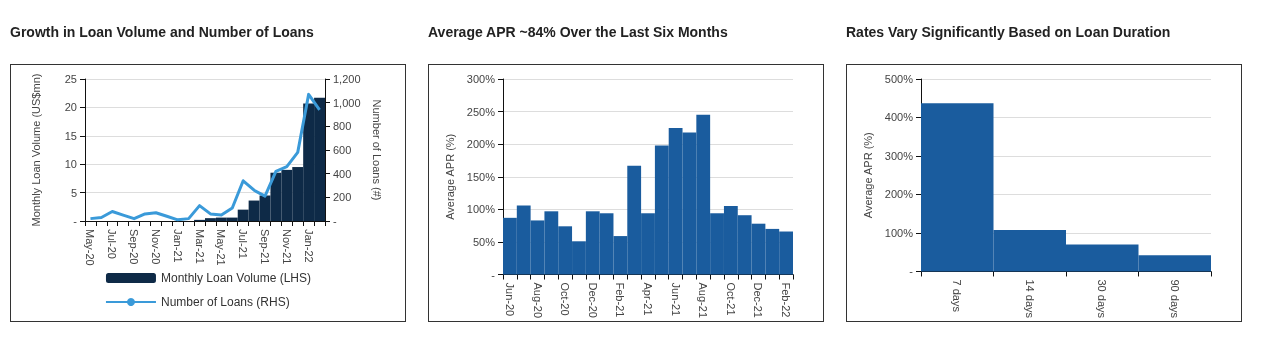 The image size is (1280, 340). I want to click on x-tick-label: 30 days, so click(1102, 299).